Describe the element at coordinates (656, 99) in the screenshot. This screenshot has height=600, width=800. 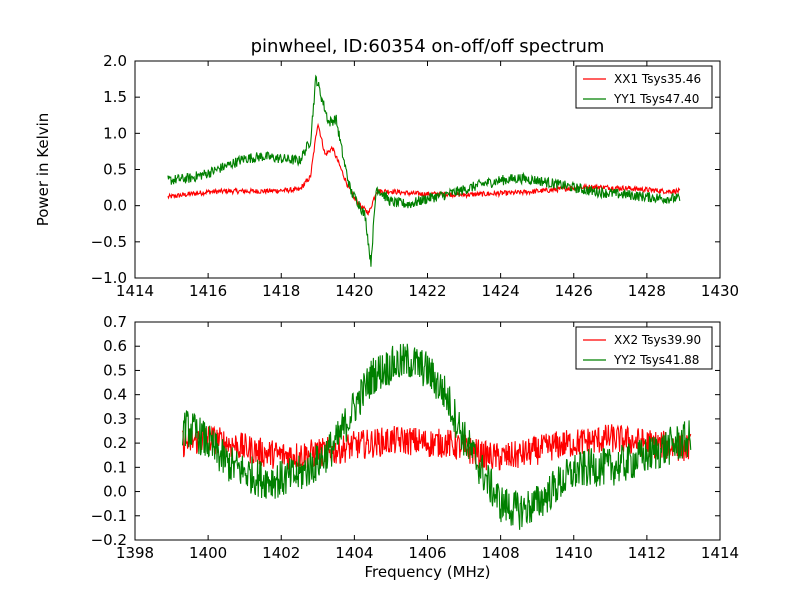
I see `legend-label: YY1 Tsys47.40` at that location.